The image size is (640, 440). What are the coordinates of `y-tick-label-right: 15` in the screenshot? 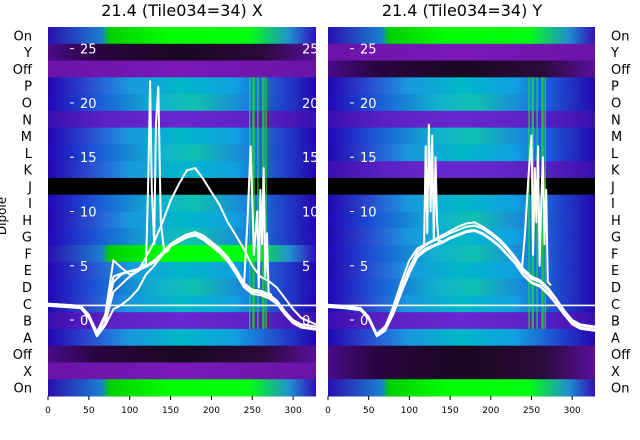 It's located at (310, 158).